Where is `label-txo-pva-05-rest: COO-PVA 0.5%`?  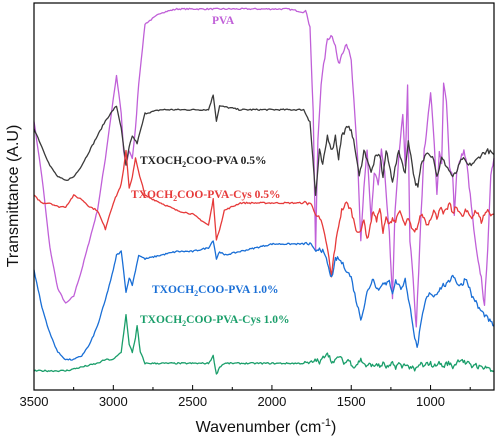 label-txo-pva-05-rest: COO-PVA 0.5% is located at coordinates (226, 161).